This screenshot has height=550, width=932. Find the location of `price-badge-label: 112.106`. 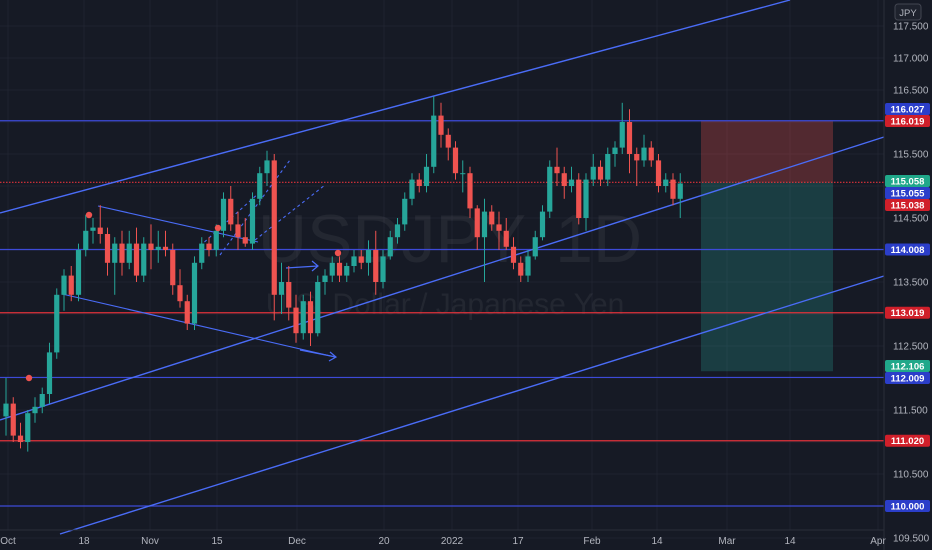

price-badge-label: 112.106 is located at coordinates (908, 366).